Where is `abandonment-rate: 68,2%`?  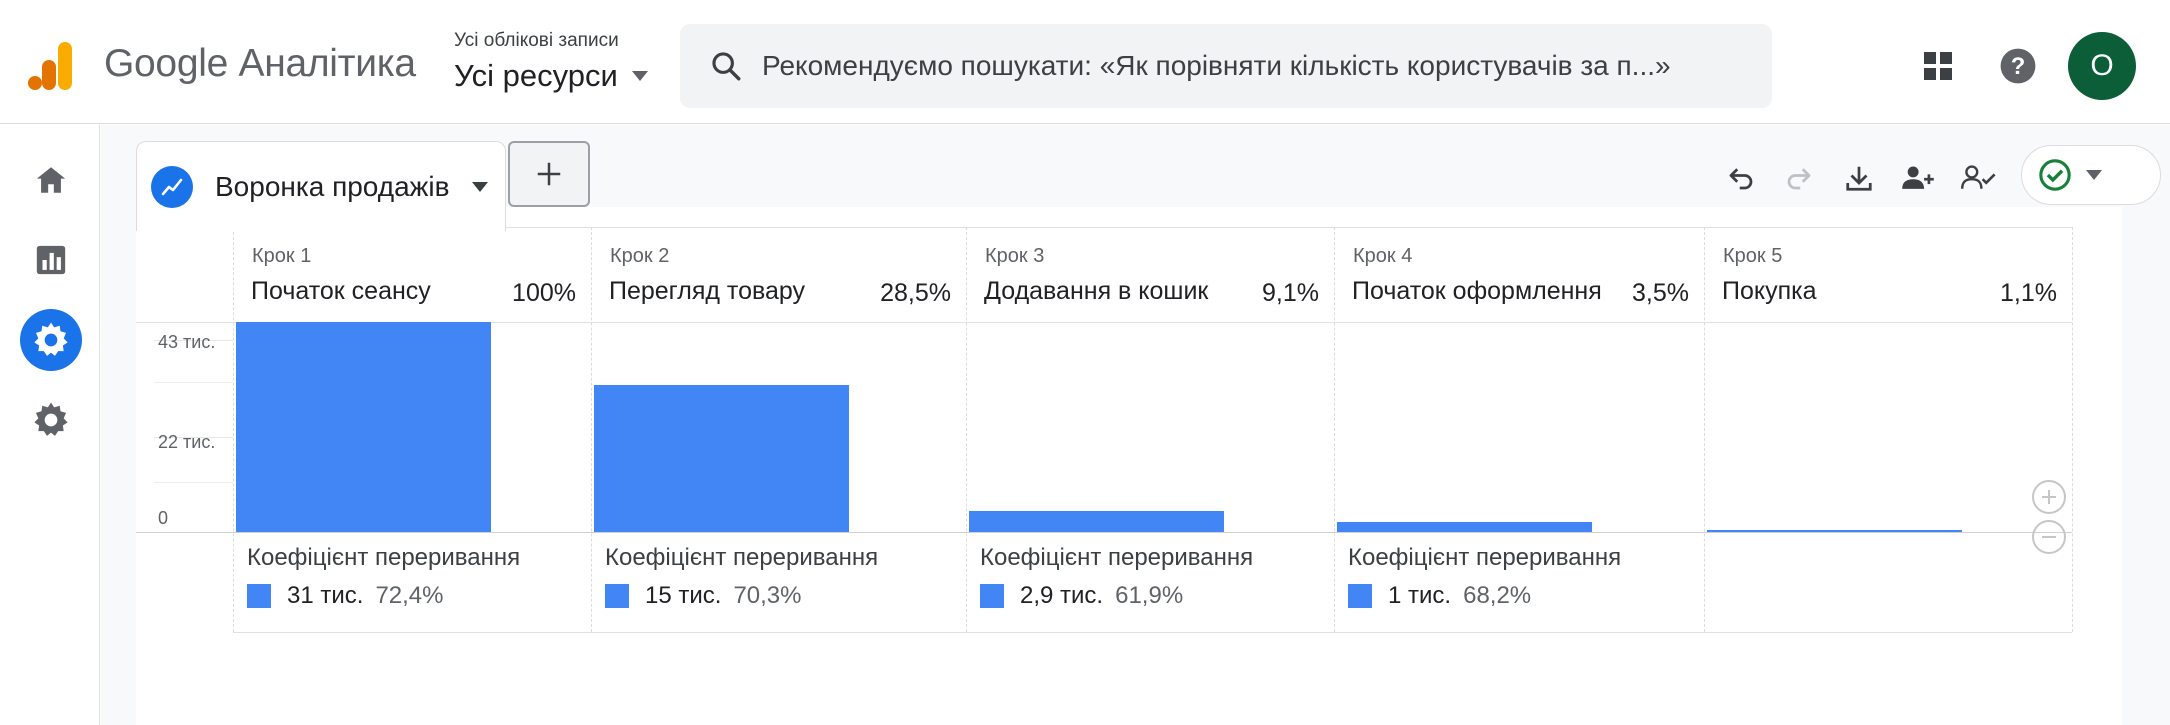
abandonment-rate: 68,2% is located at coordinates (1497, 595).